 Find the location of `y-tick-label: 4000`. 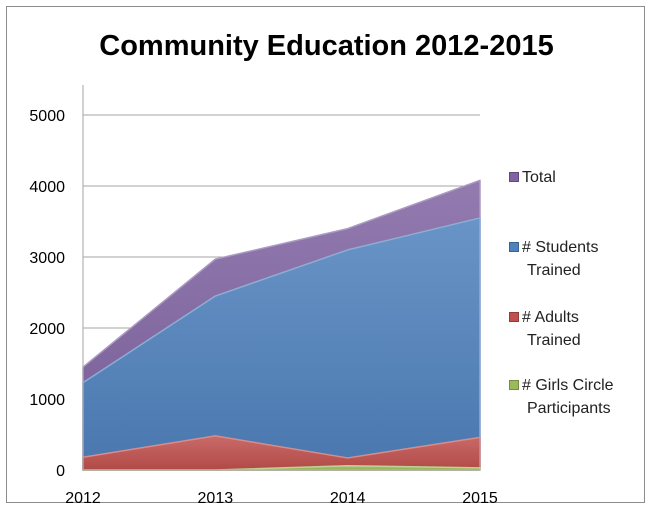

y-tick-label: 4000 is located at coordinates (47, 187).